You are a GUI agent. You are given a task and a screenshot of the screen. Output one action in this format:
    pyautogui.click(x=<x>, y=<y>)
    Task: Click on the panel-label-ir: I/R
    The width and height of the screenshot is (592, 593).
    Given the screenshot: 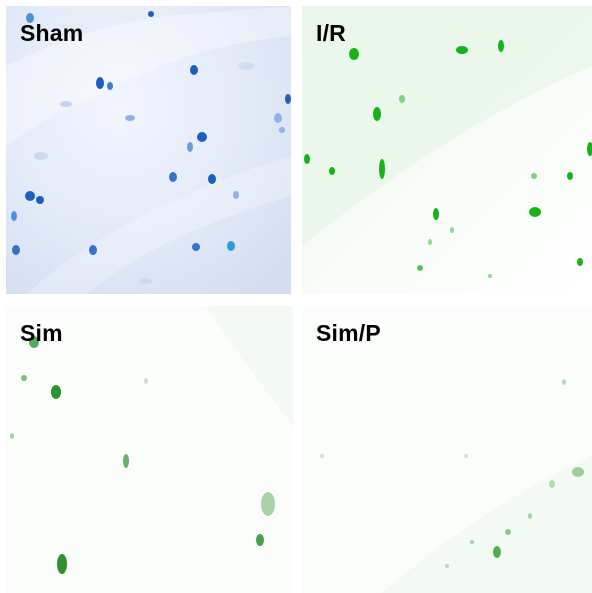 What is the action you would take?
    pyautogui.click(x=331, y=33)
    